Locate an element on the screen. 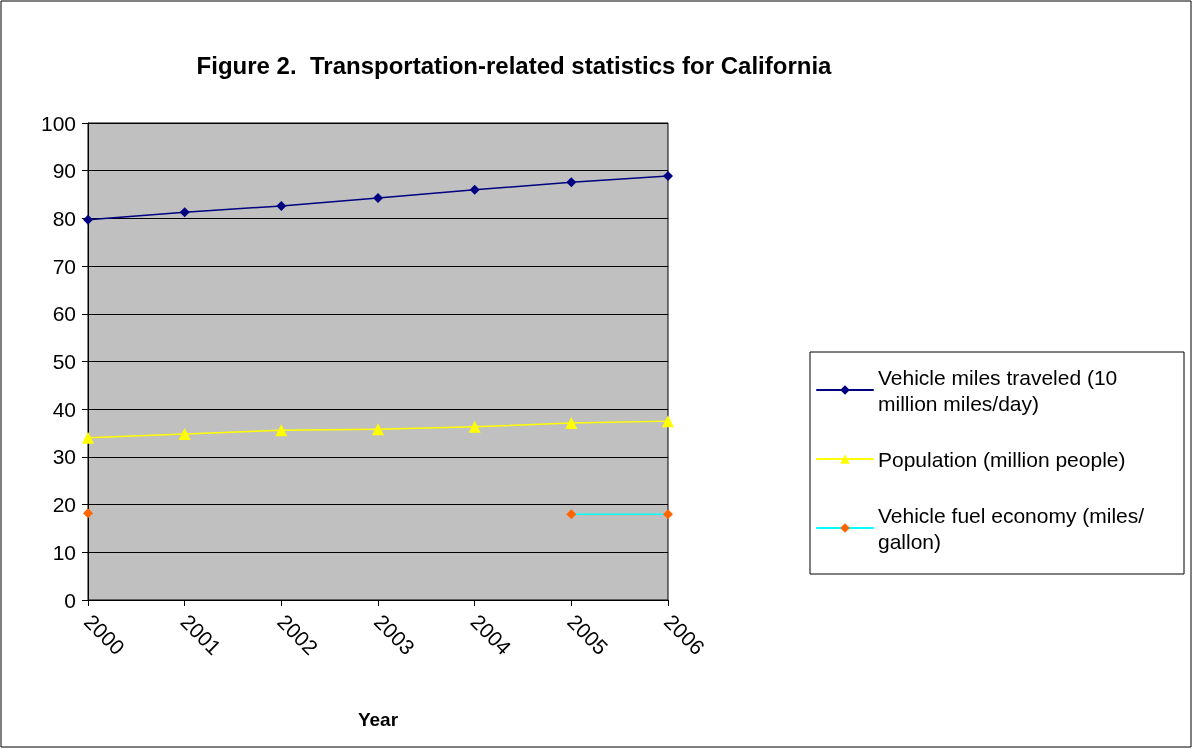 The image size is (1193, 749). y-tick-label: 60 is located at coordinates (64, 314).